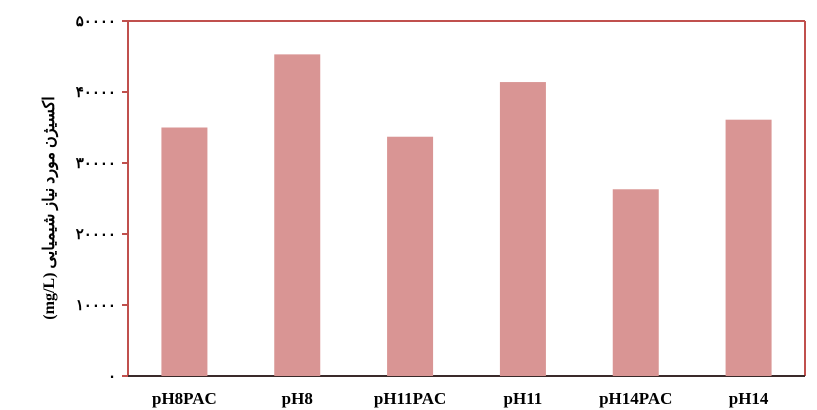 Image resolution: width=817 pixels, height=410 pixels. What do you see at coordinates (635, 398) in the screenshot?
I see `x-category-label: pH14PAC` at bounding box center [635, 398].